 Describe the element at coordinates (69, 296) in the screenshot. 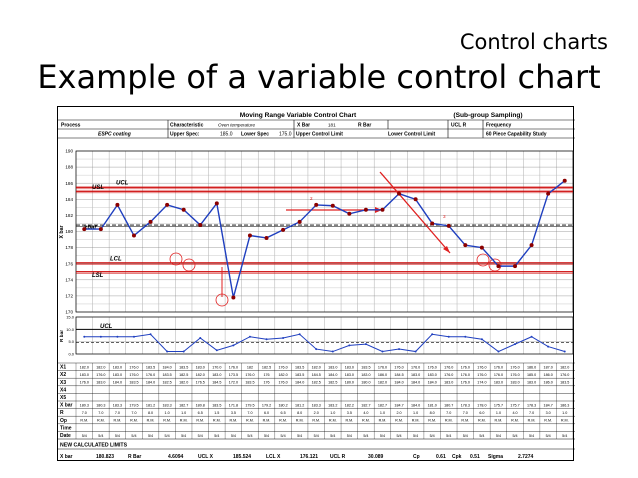

I see `xbar-y-tick-label: 172` at that location.